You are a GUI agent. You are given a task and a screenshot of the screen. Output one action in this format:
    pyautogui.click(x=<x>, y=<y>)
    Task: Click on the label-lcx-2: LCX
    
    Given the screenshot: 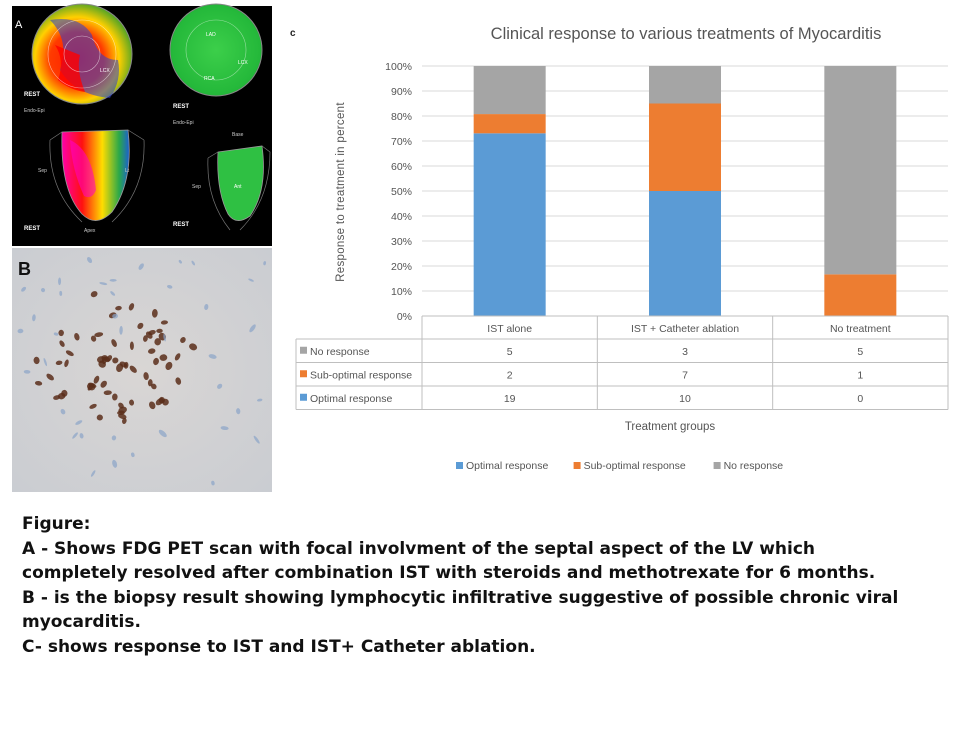 What is the action you would take?
    pyautogui.click(x=243, y=63)
    